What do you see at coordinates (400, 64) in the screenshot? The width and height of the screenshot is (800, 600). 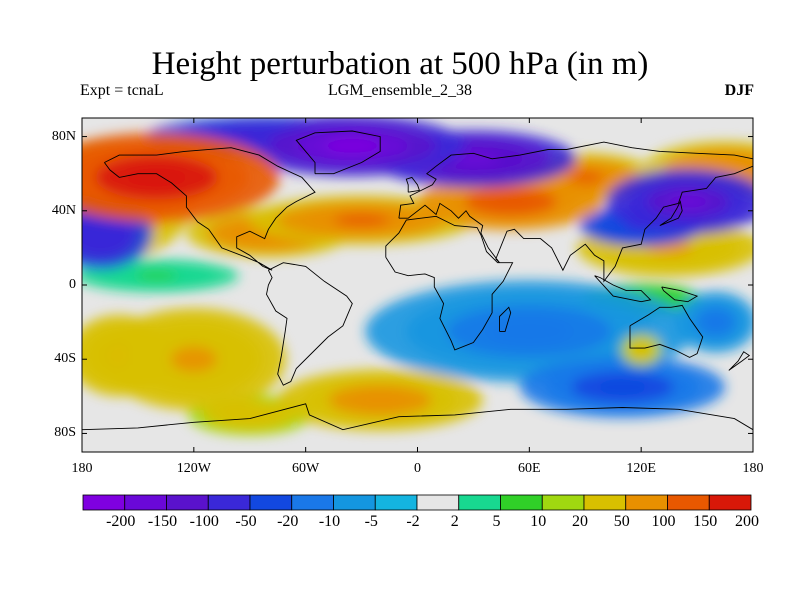 I see `chart-title: Height perturbation at 500 hPa (in m)` at bounding box center [400, 64].